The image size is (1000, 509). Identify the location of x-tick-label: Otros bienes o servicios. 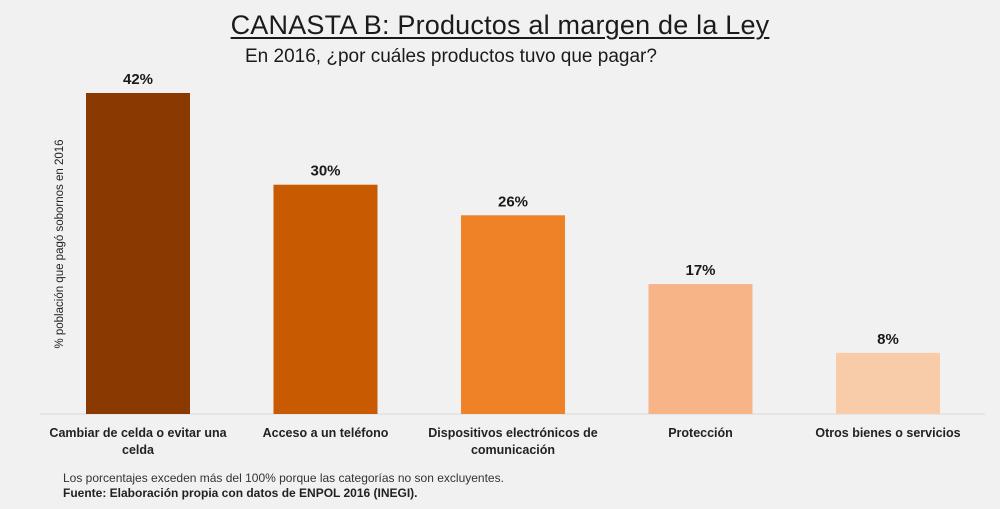
(888, 433).